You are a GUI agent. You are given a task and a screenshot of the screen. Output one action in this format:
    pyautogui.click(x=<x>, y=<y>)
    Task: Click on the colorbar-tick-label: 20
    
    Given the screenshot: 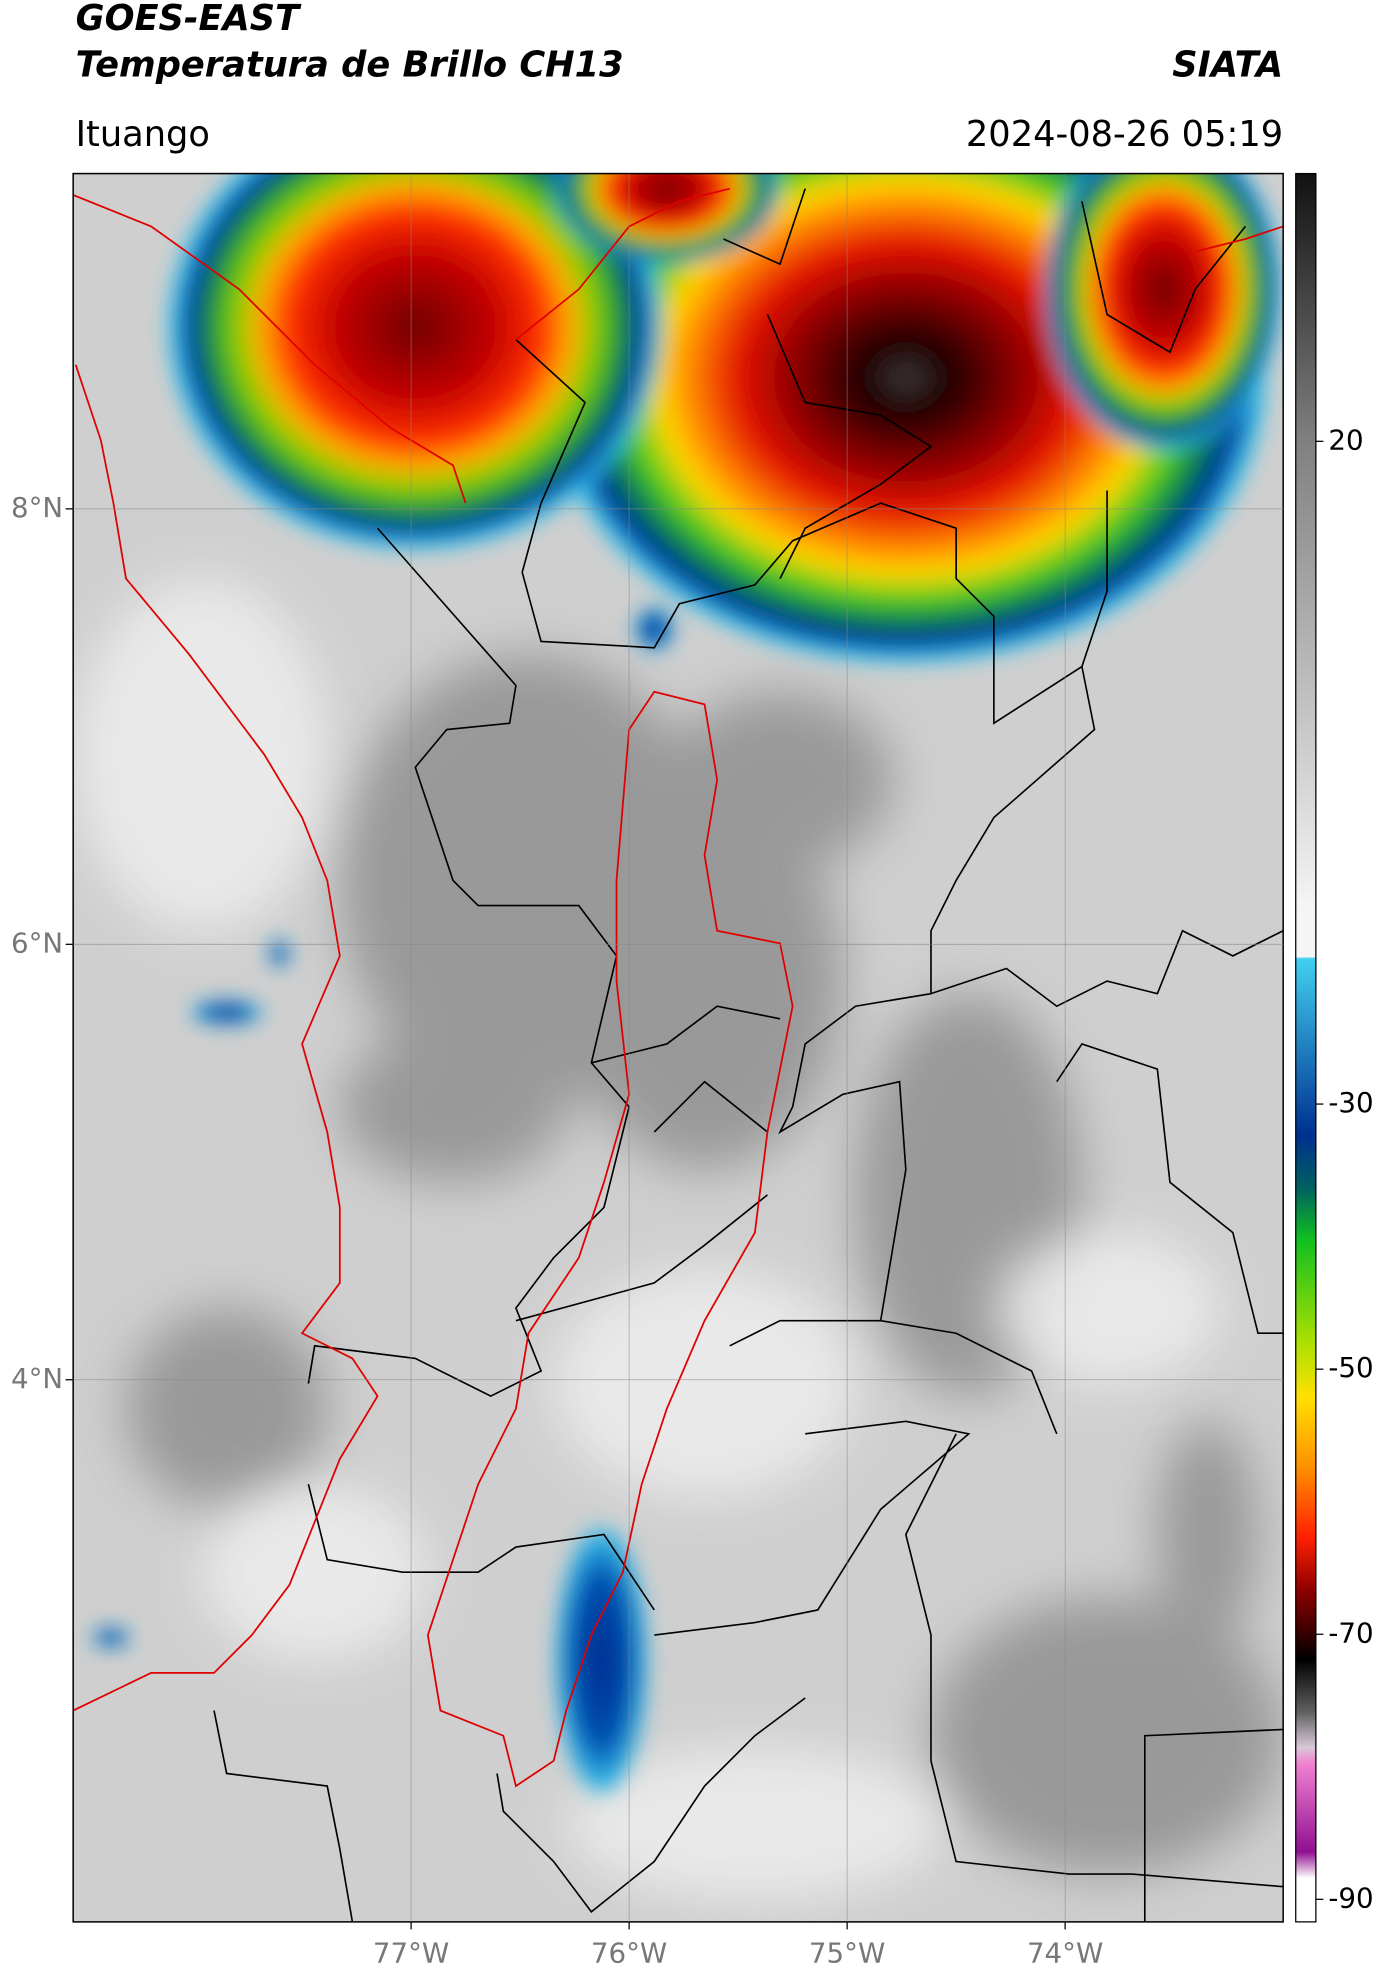 What is the action you would take?
    pyautogui.click(x=1345, y=439)
    